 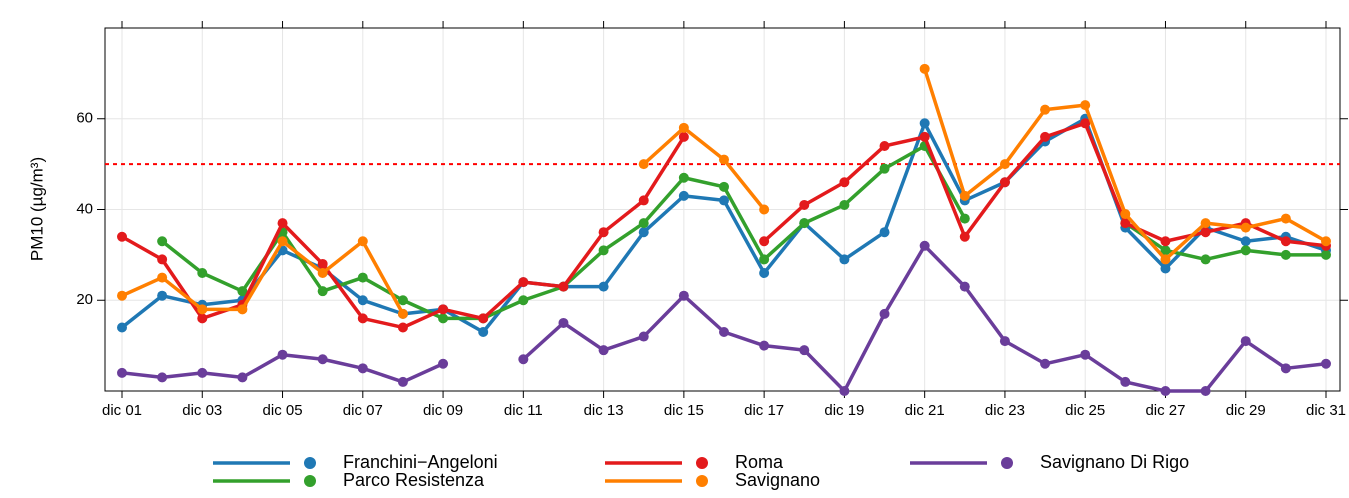 I want to click on x-tick-label: dic 23, so click(x=1005, y=410).